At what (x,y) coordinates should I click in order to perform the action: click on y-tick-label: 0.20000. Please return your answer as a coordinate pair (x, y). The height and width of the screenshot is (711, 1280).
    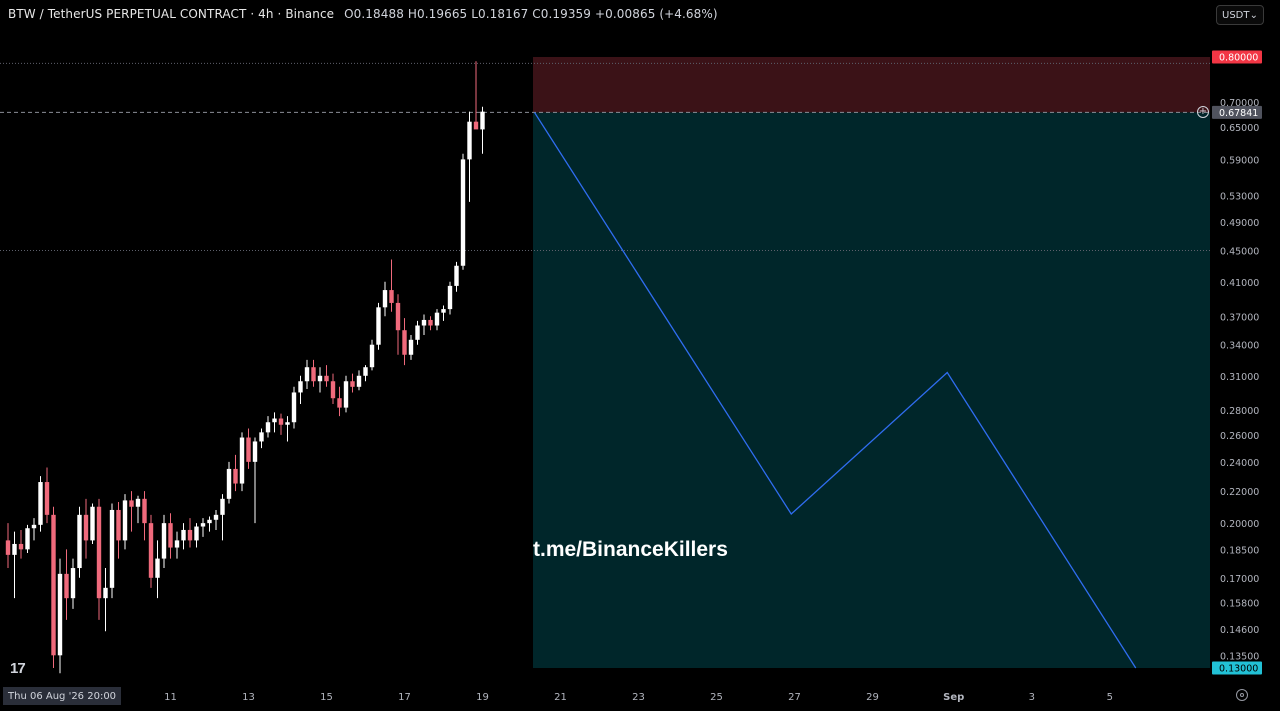
    Looking at the image, I should click on (1239, 524).